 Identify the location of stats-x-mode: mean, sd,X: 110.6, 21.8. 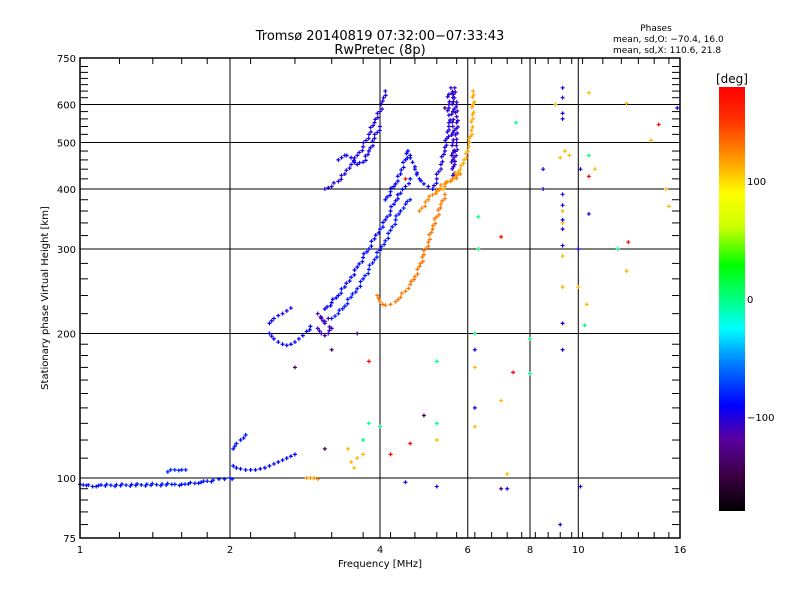
(667, 51).